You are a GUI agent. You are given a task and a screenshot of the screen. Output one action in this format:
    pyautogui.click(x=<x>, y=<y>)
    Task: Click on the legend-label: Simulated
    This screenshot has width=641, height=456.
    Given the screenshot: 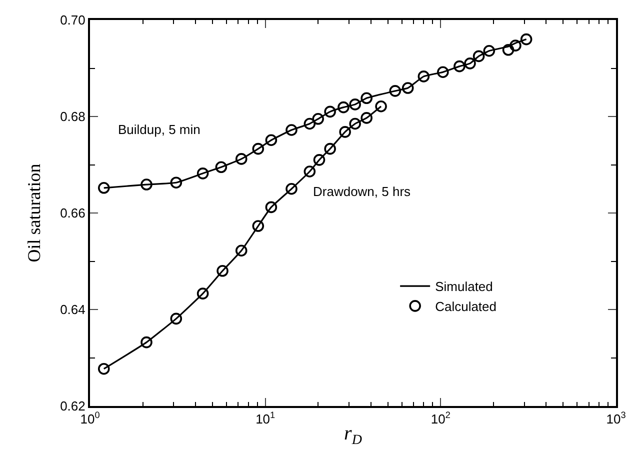 What is the action you would take?
    pyautogui.click(x=464, y=286)
    